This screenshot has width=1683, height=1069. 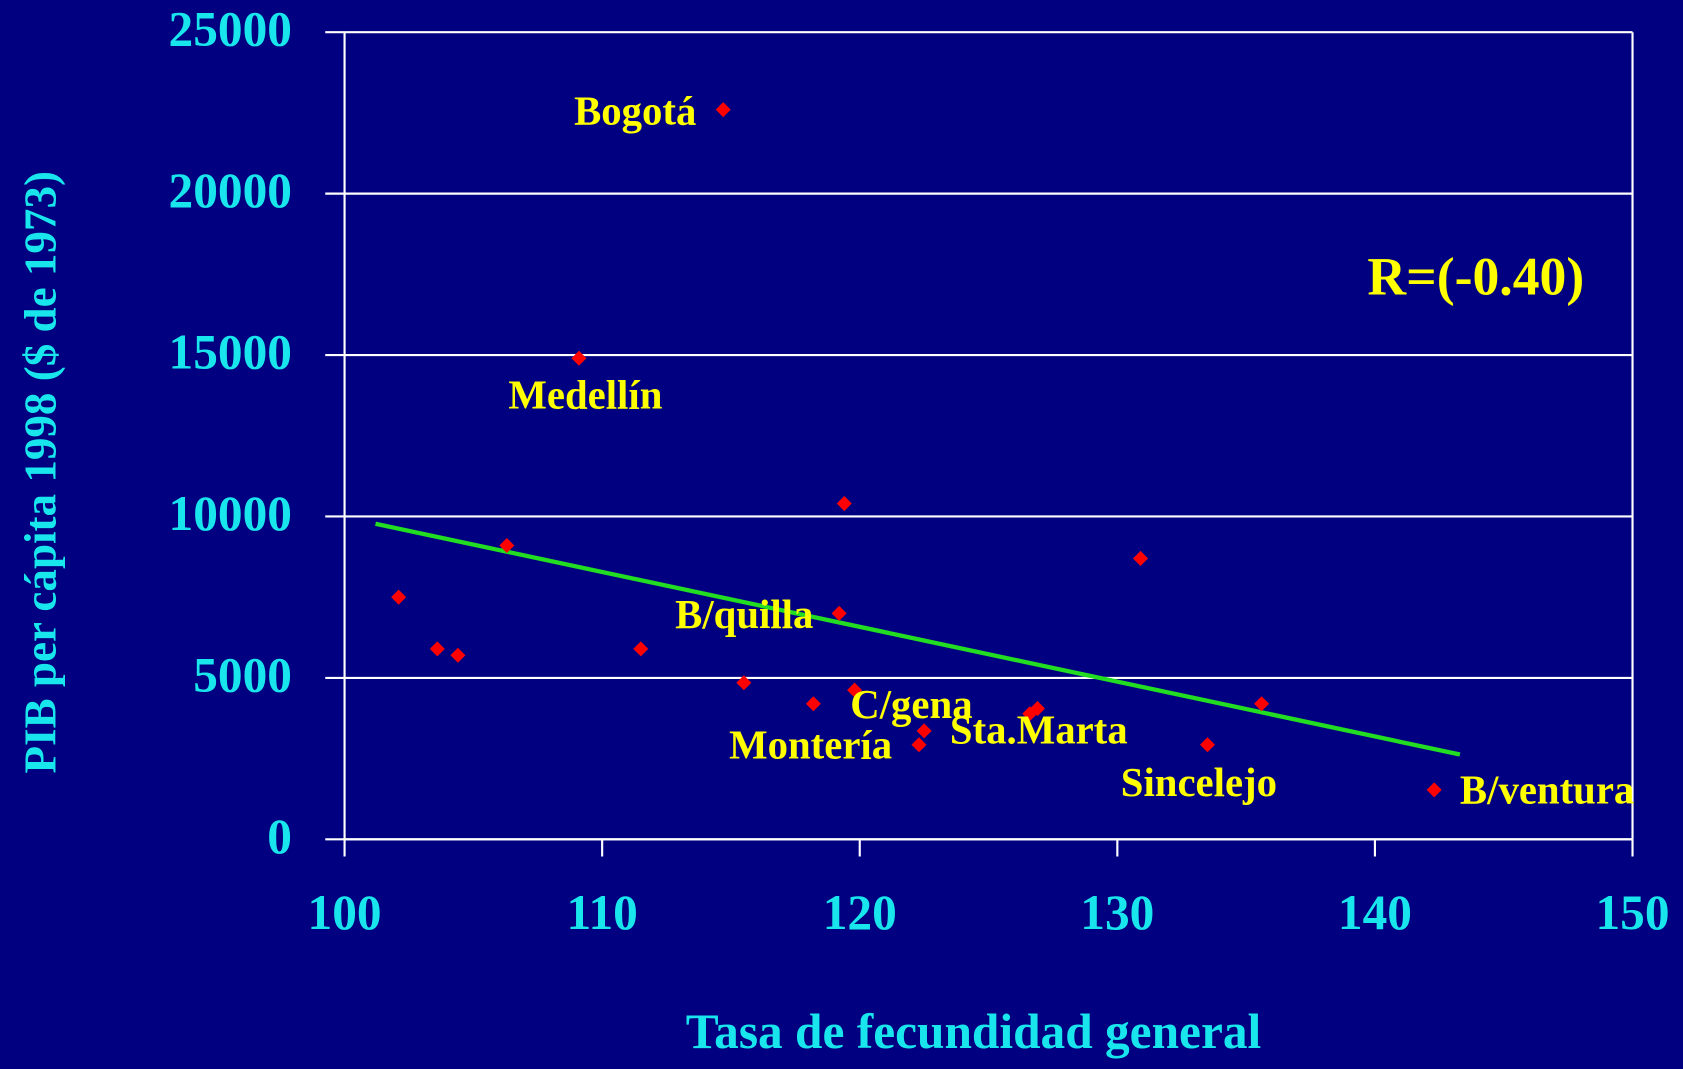 I want to click on y-tick-label: 10000, so click(x=230, y=513).